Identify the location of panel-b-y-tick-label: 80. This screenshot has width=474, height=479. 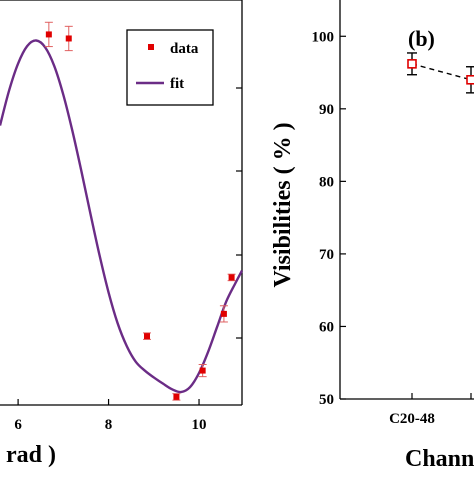
(326, 182).